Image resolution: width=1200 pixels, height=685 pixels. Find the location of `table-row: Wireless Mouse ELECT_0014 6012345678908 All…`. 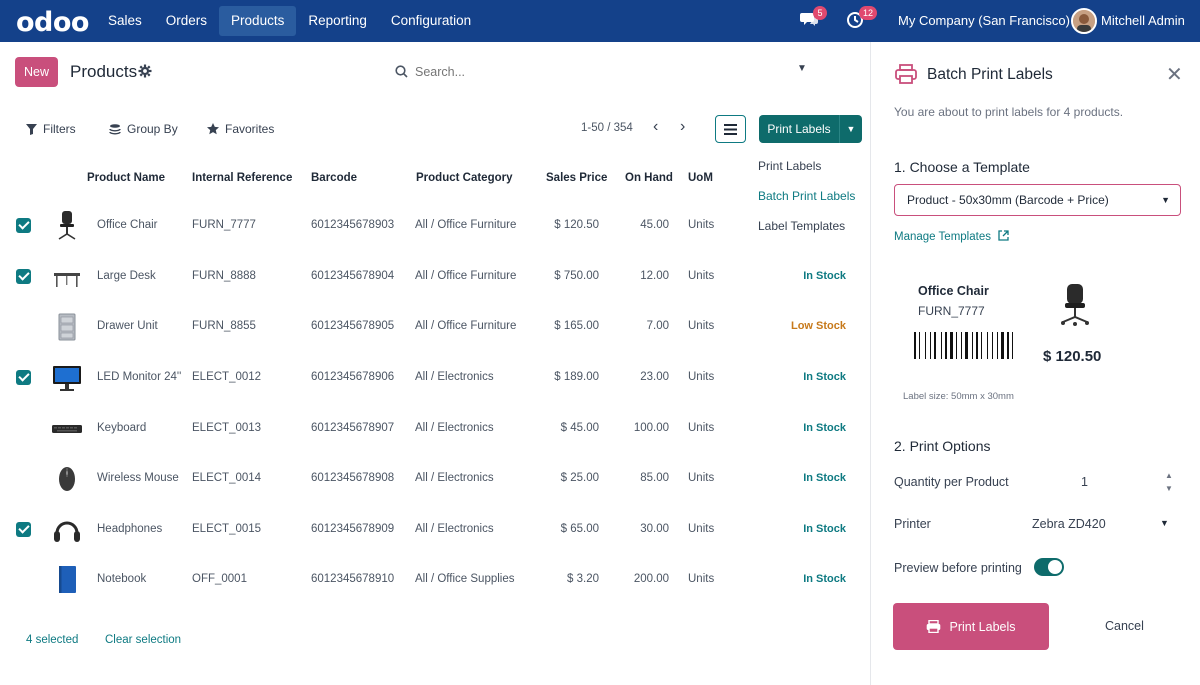

table-row: Wireless Mouse ELECT_0014 6012345678908 All… is located at coordinates (435, 479).